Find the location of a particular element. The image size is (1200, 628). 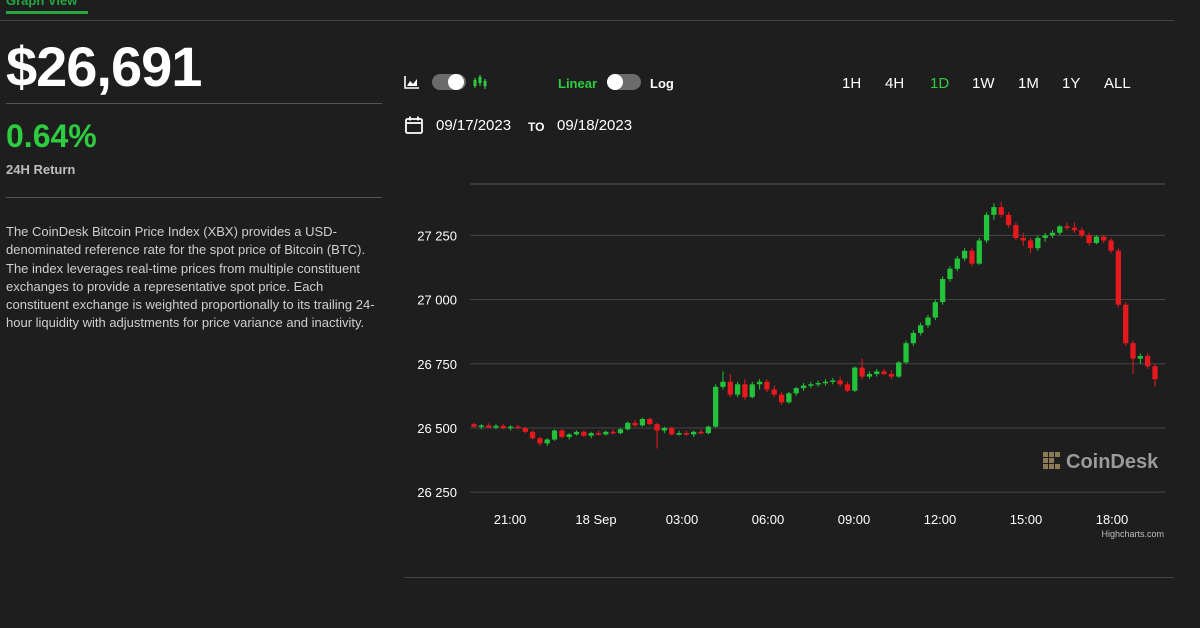

chart-type-toggle is located at coordinates (449, 82).